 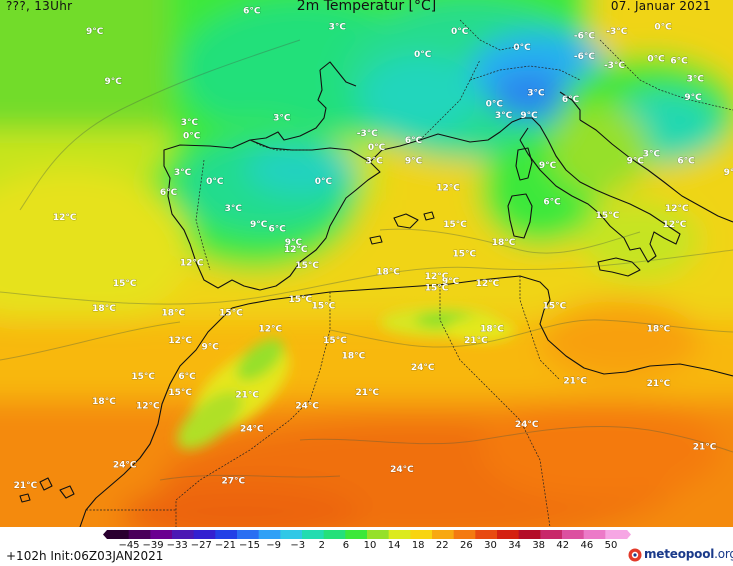 I want to click on colorbar-tick-label: −27, so click(x=201, y=545).